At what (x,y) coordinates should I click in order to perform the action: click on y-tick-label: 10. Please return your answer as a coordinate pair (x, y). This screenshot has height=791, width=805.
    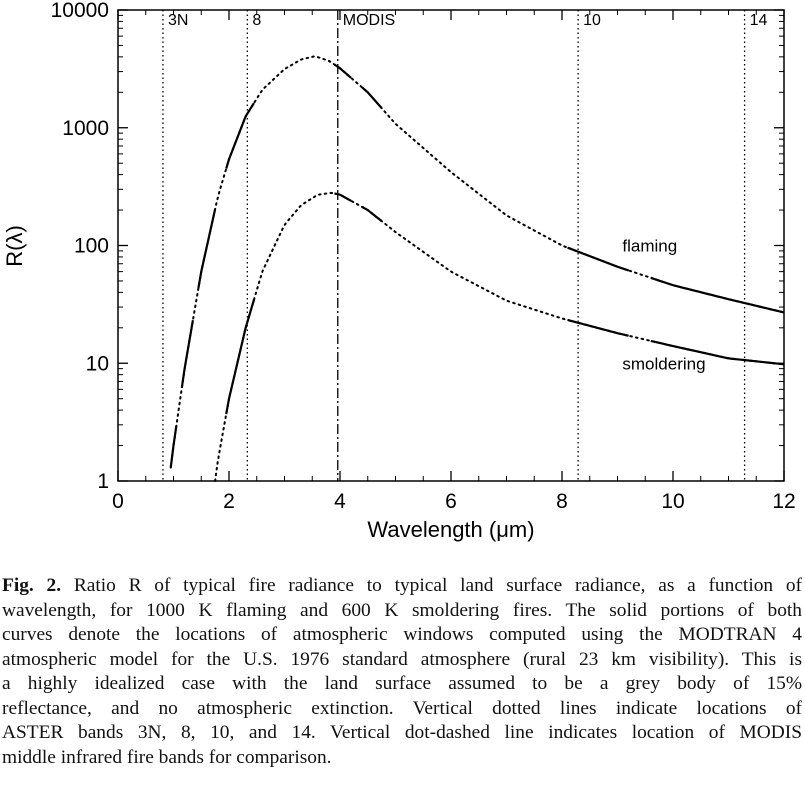
    Looking at the image, I should click on (97, 363).